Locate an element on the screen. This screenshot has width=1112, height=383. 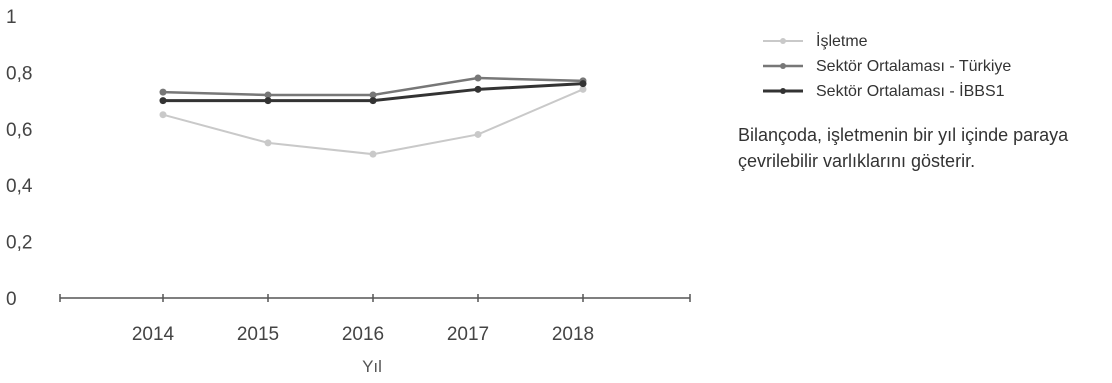
y-tick-label: 0,4 is located at coordinates (19, 186).